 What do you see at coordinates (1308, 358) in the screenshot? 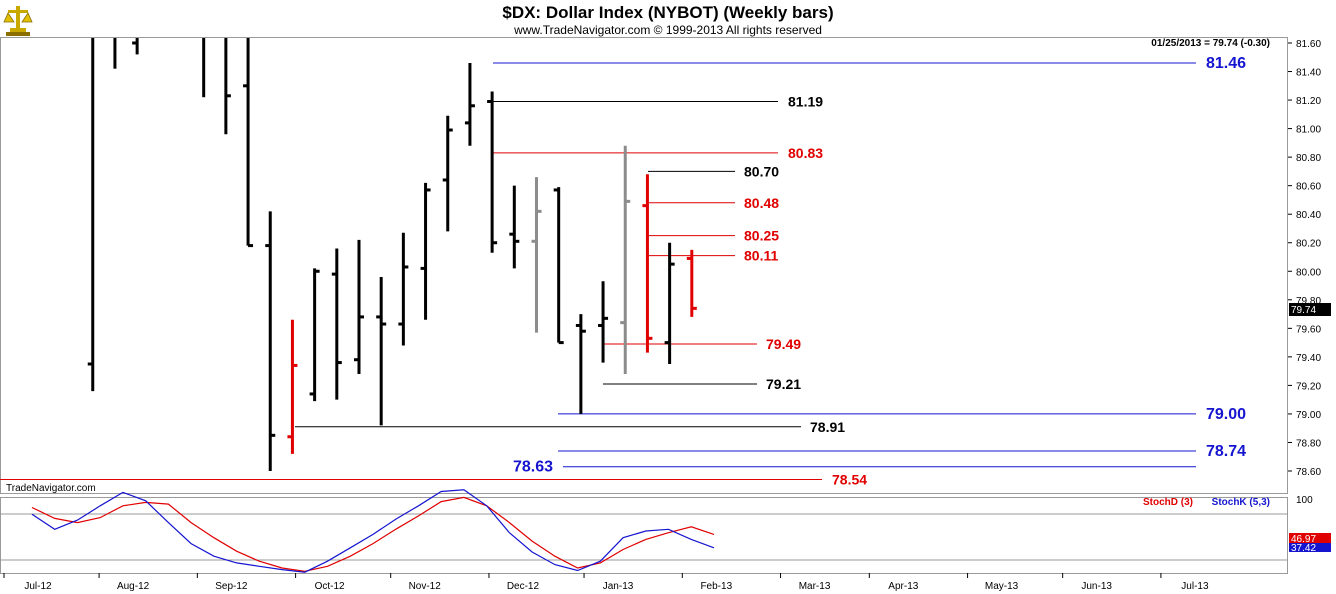
I see `price-tick-label: 79.40` at bounding box center [1308, 358].